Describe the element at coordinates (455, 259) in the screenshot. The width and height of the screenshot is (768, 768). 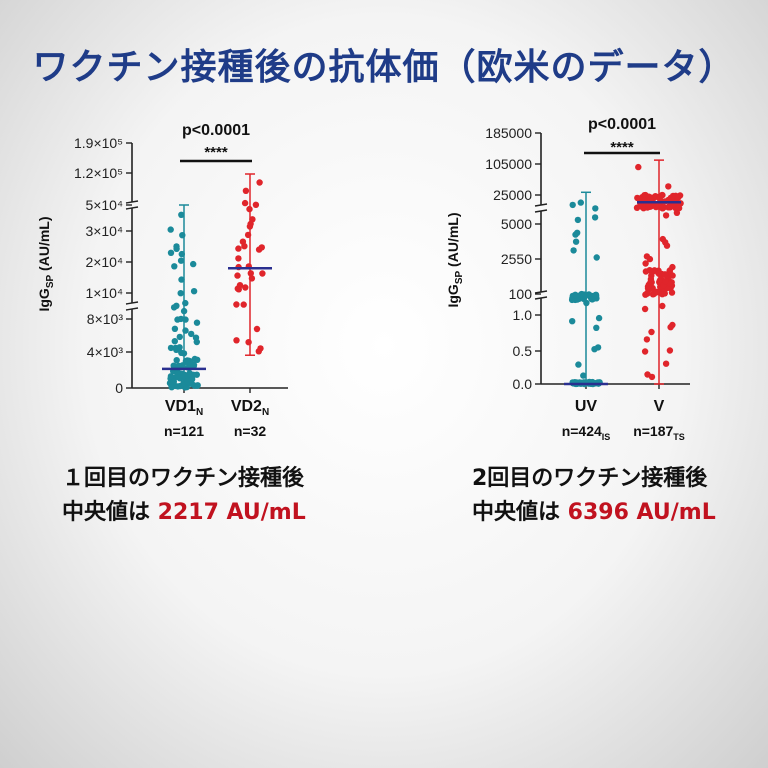
I see `y-axis-title: IgGSP (AU/mL)` at that location.